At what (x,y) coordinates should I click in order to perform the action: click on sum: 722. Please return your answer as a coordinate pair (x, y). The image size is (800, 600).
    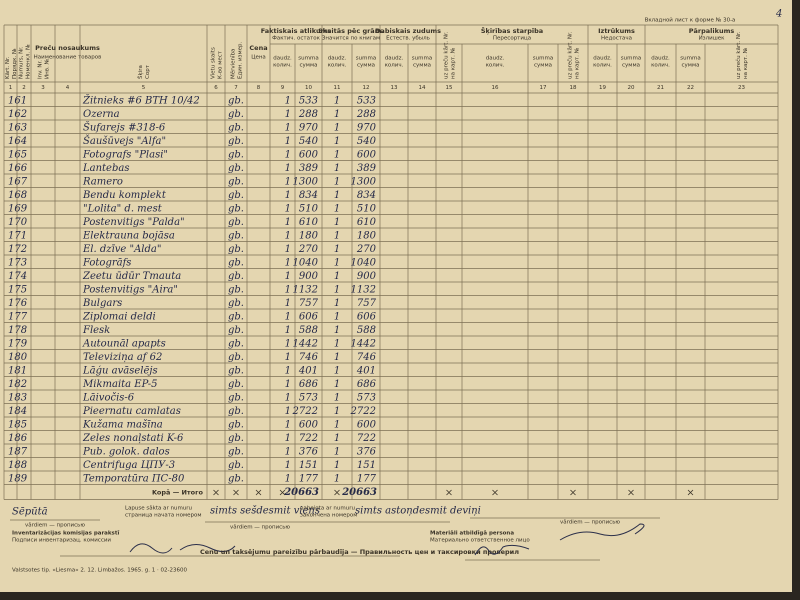
    Looking at the image, I should click on (308, 438).